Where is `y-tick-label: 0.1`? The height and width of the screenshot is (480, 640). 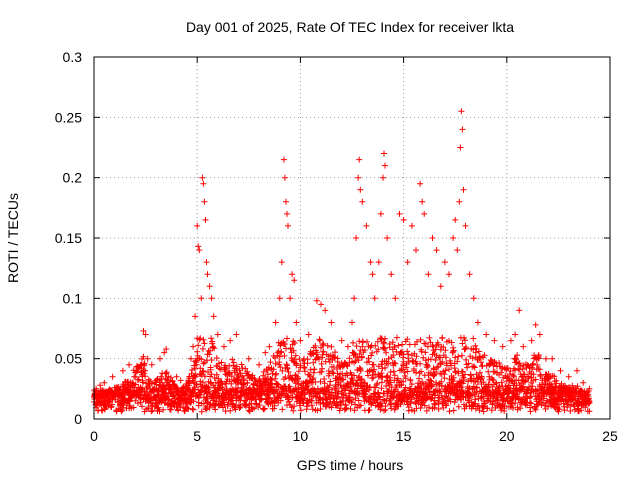
y-tick-label: 0.1 is located at coordinates (73, 298).